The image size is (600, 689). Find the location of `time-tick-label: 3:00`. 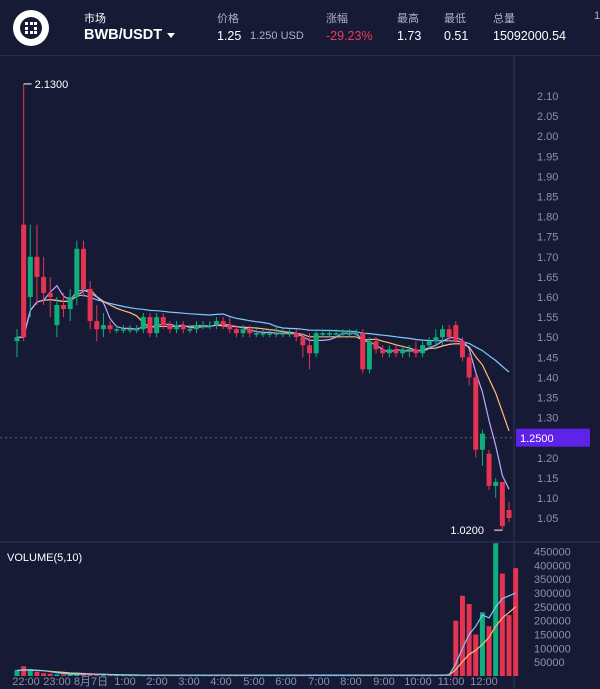

time-tick-label: 3:00 is located at coordinates (188, 682).